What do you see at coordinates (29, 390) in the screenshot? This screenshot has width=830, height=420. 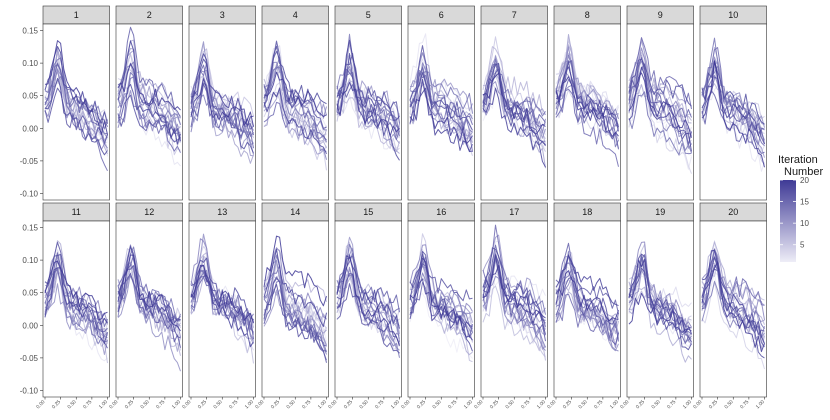 I see `y-tick-label: -0.10` at bounding box center [29, 390].